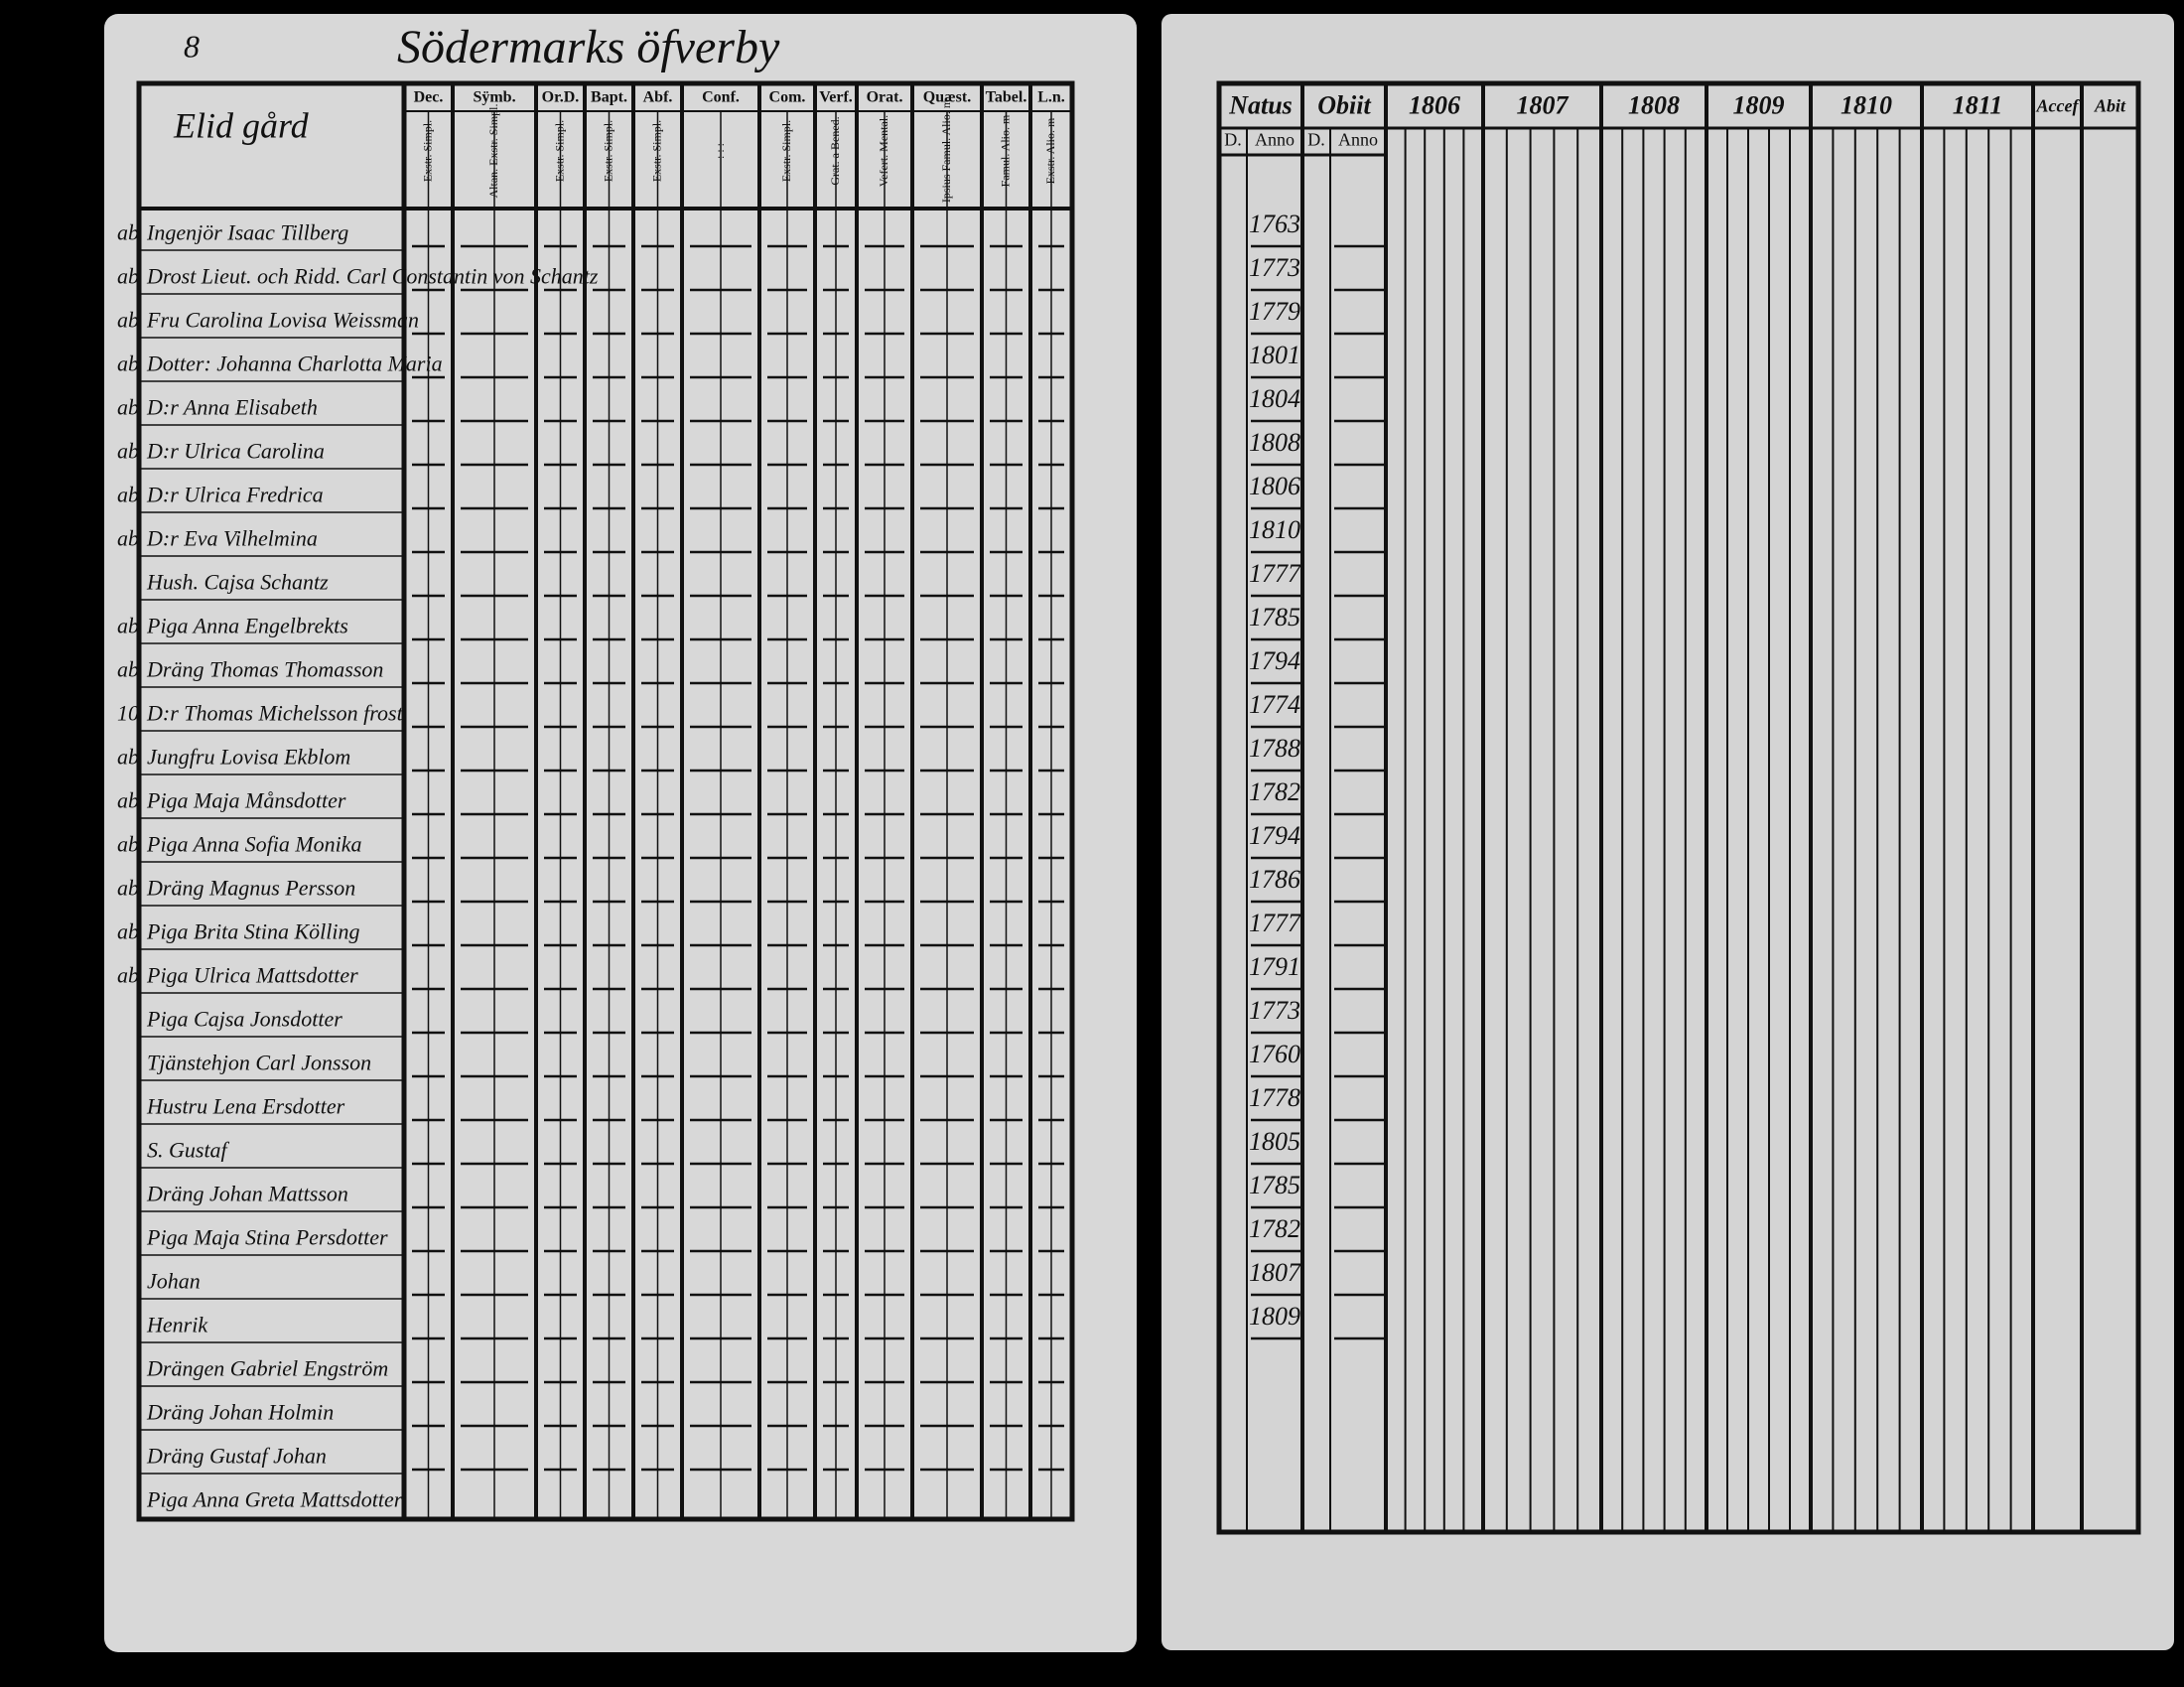 The width and height of the screenshot is (2184, 1687). I want to click on column-header: 1810, so click(1866, 104).